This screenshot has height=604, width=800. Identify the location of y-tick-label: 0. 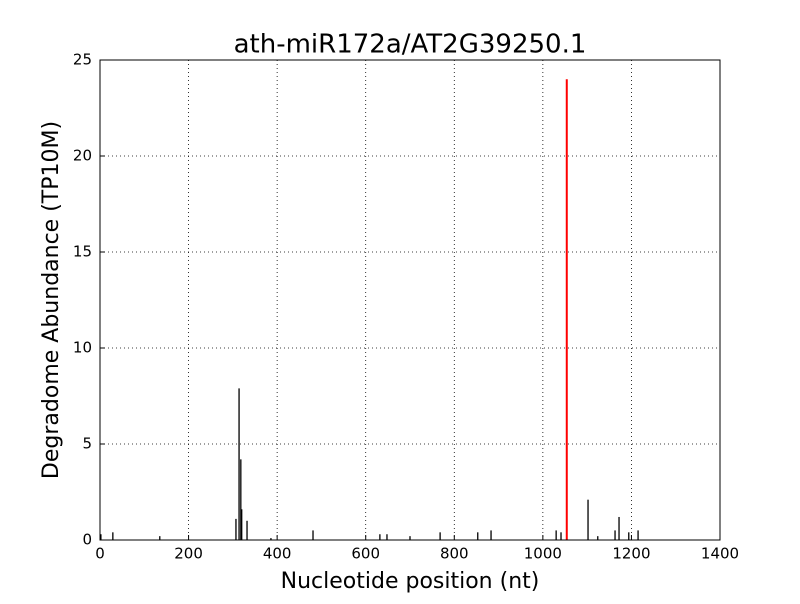
(87, 540).